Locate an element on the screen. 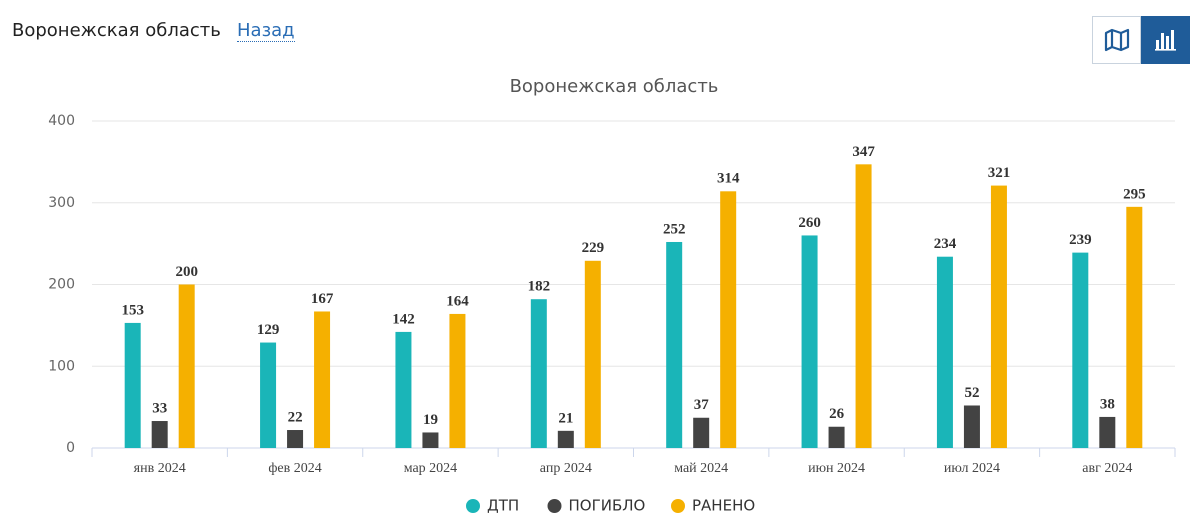 This screenshot has height=522, width=1200. chart-icon is located at coordinates (1165, 40).